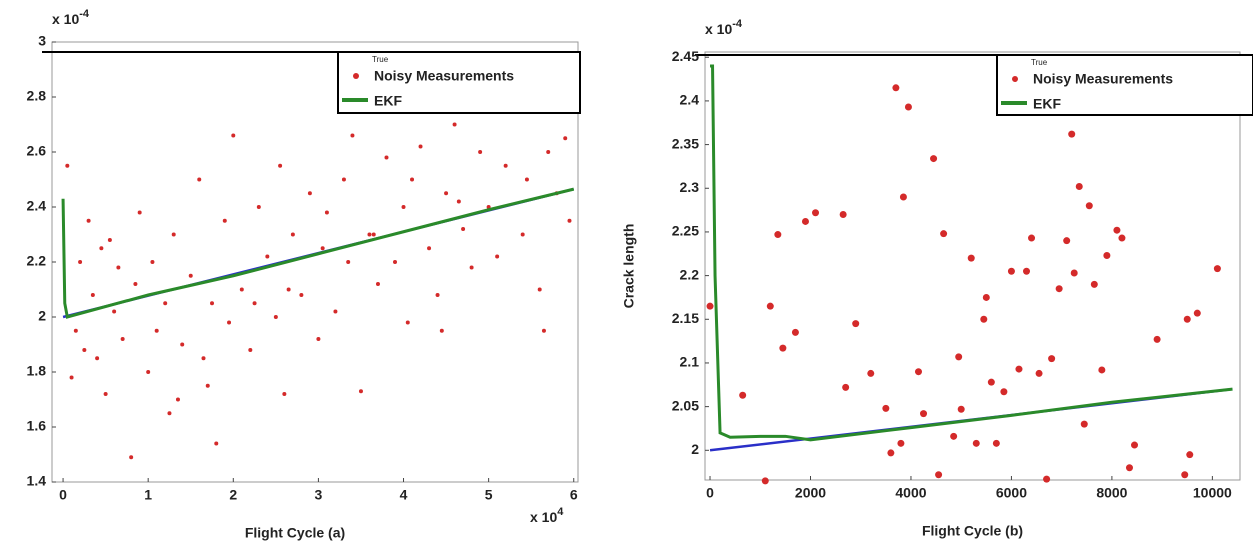 Image resolution: width=1253 pixels, height=544 pixels. What do you see at coordinates (574, 495) in the screenshot?
I see `x-tick-label: 6` at bounding box center [574, 495].